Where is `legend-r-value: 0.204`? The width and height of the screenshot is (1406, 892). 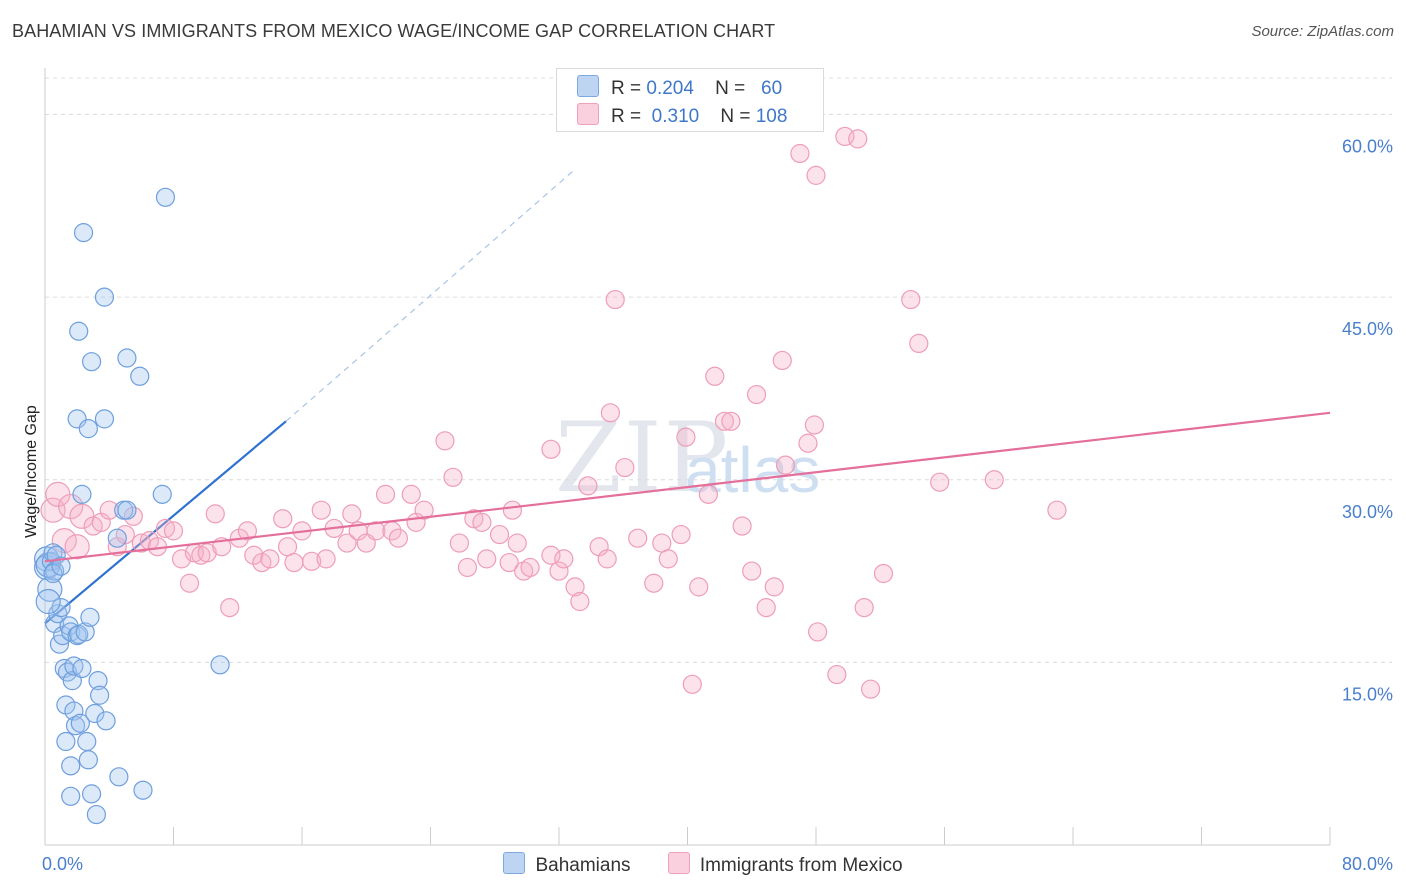
legend-r-value: 0.204 is located at coordinates (670, 88).